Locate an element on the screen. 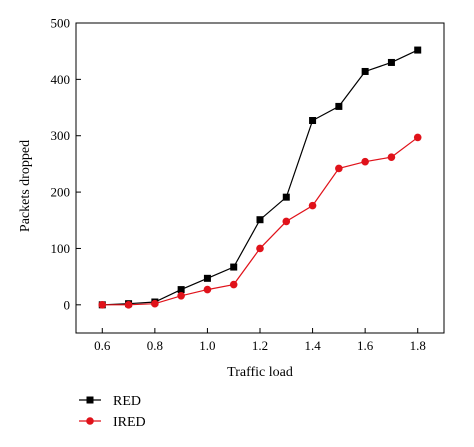  y-tick-label: 200 is located at coordinates (61, 192).